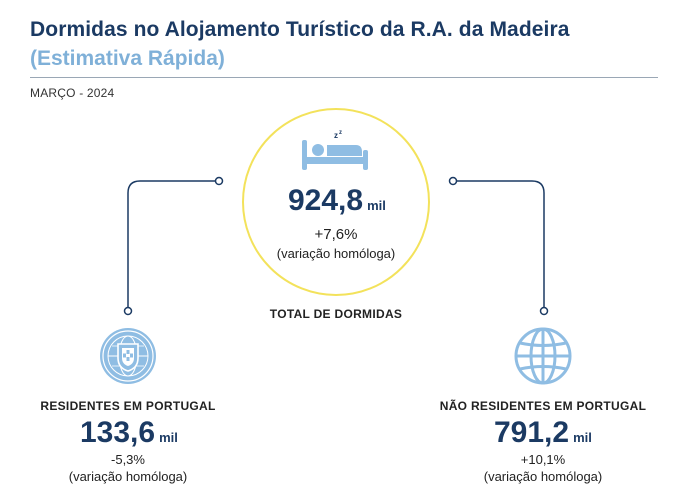  What do you see at coordinates (118, 432) in the screenshot?
I see `residents-value: 133,6` at bounding box center [118, 432].